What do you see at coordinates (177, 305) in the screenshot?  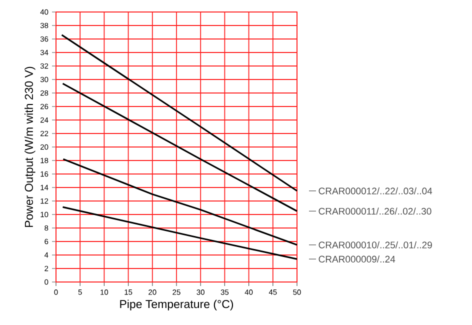 I see `x-axis-title: Pipe Temperature (°C)` at bounding box center [177, 305].